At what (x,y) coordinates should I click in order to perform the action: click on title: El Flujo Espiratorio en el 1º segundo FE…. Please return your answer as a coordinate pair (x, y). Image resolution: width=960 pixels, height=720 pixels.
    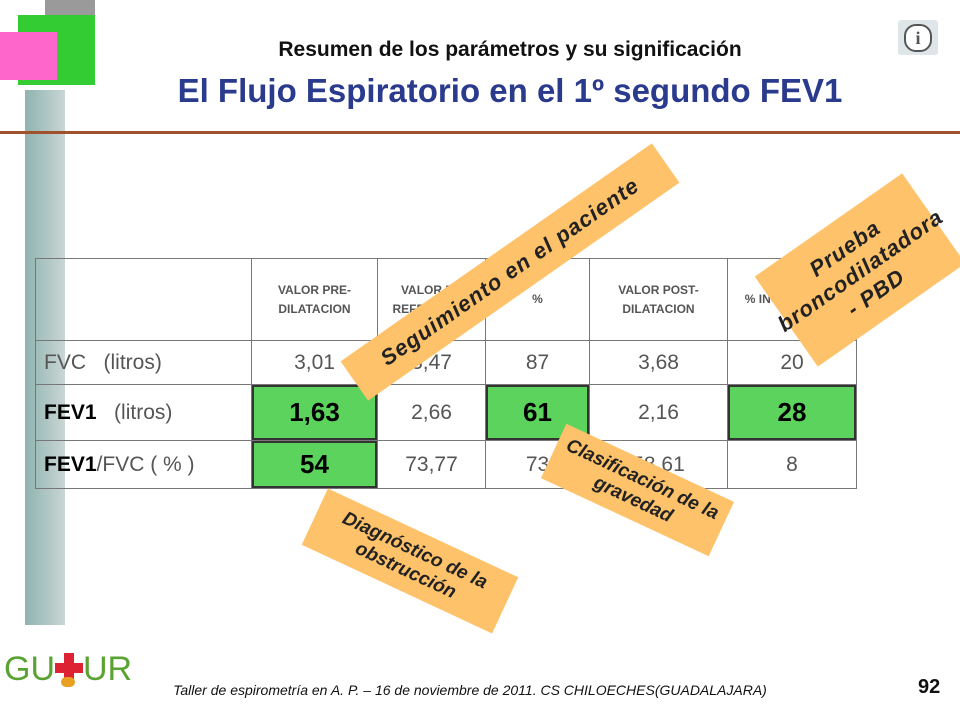
    Looking at the image, I should click on (510, 90).